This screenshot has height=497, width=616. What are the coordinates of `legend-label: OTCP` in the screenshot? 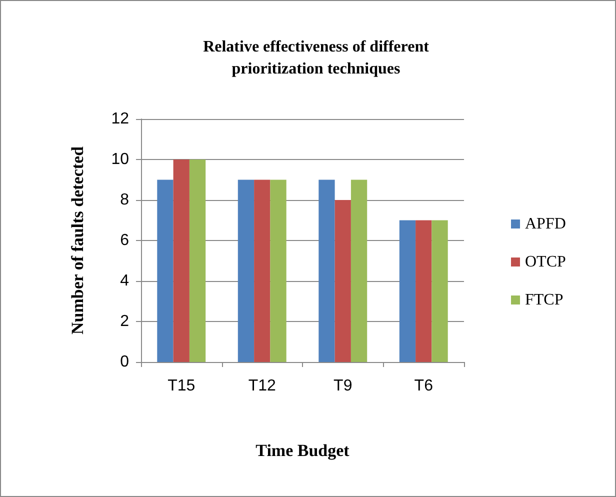 It's located at (545, 262).